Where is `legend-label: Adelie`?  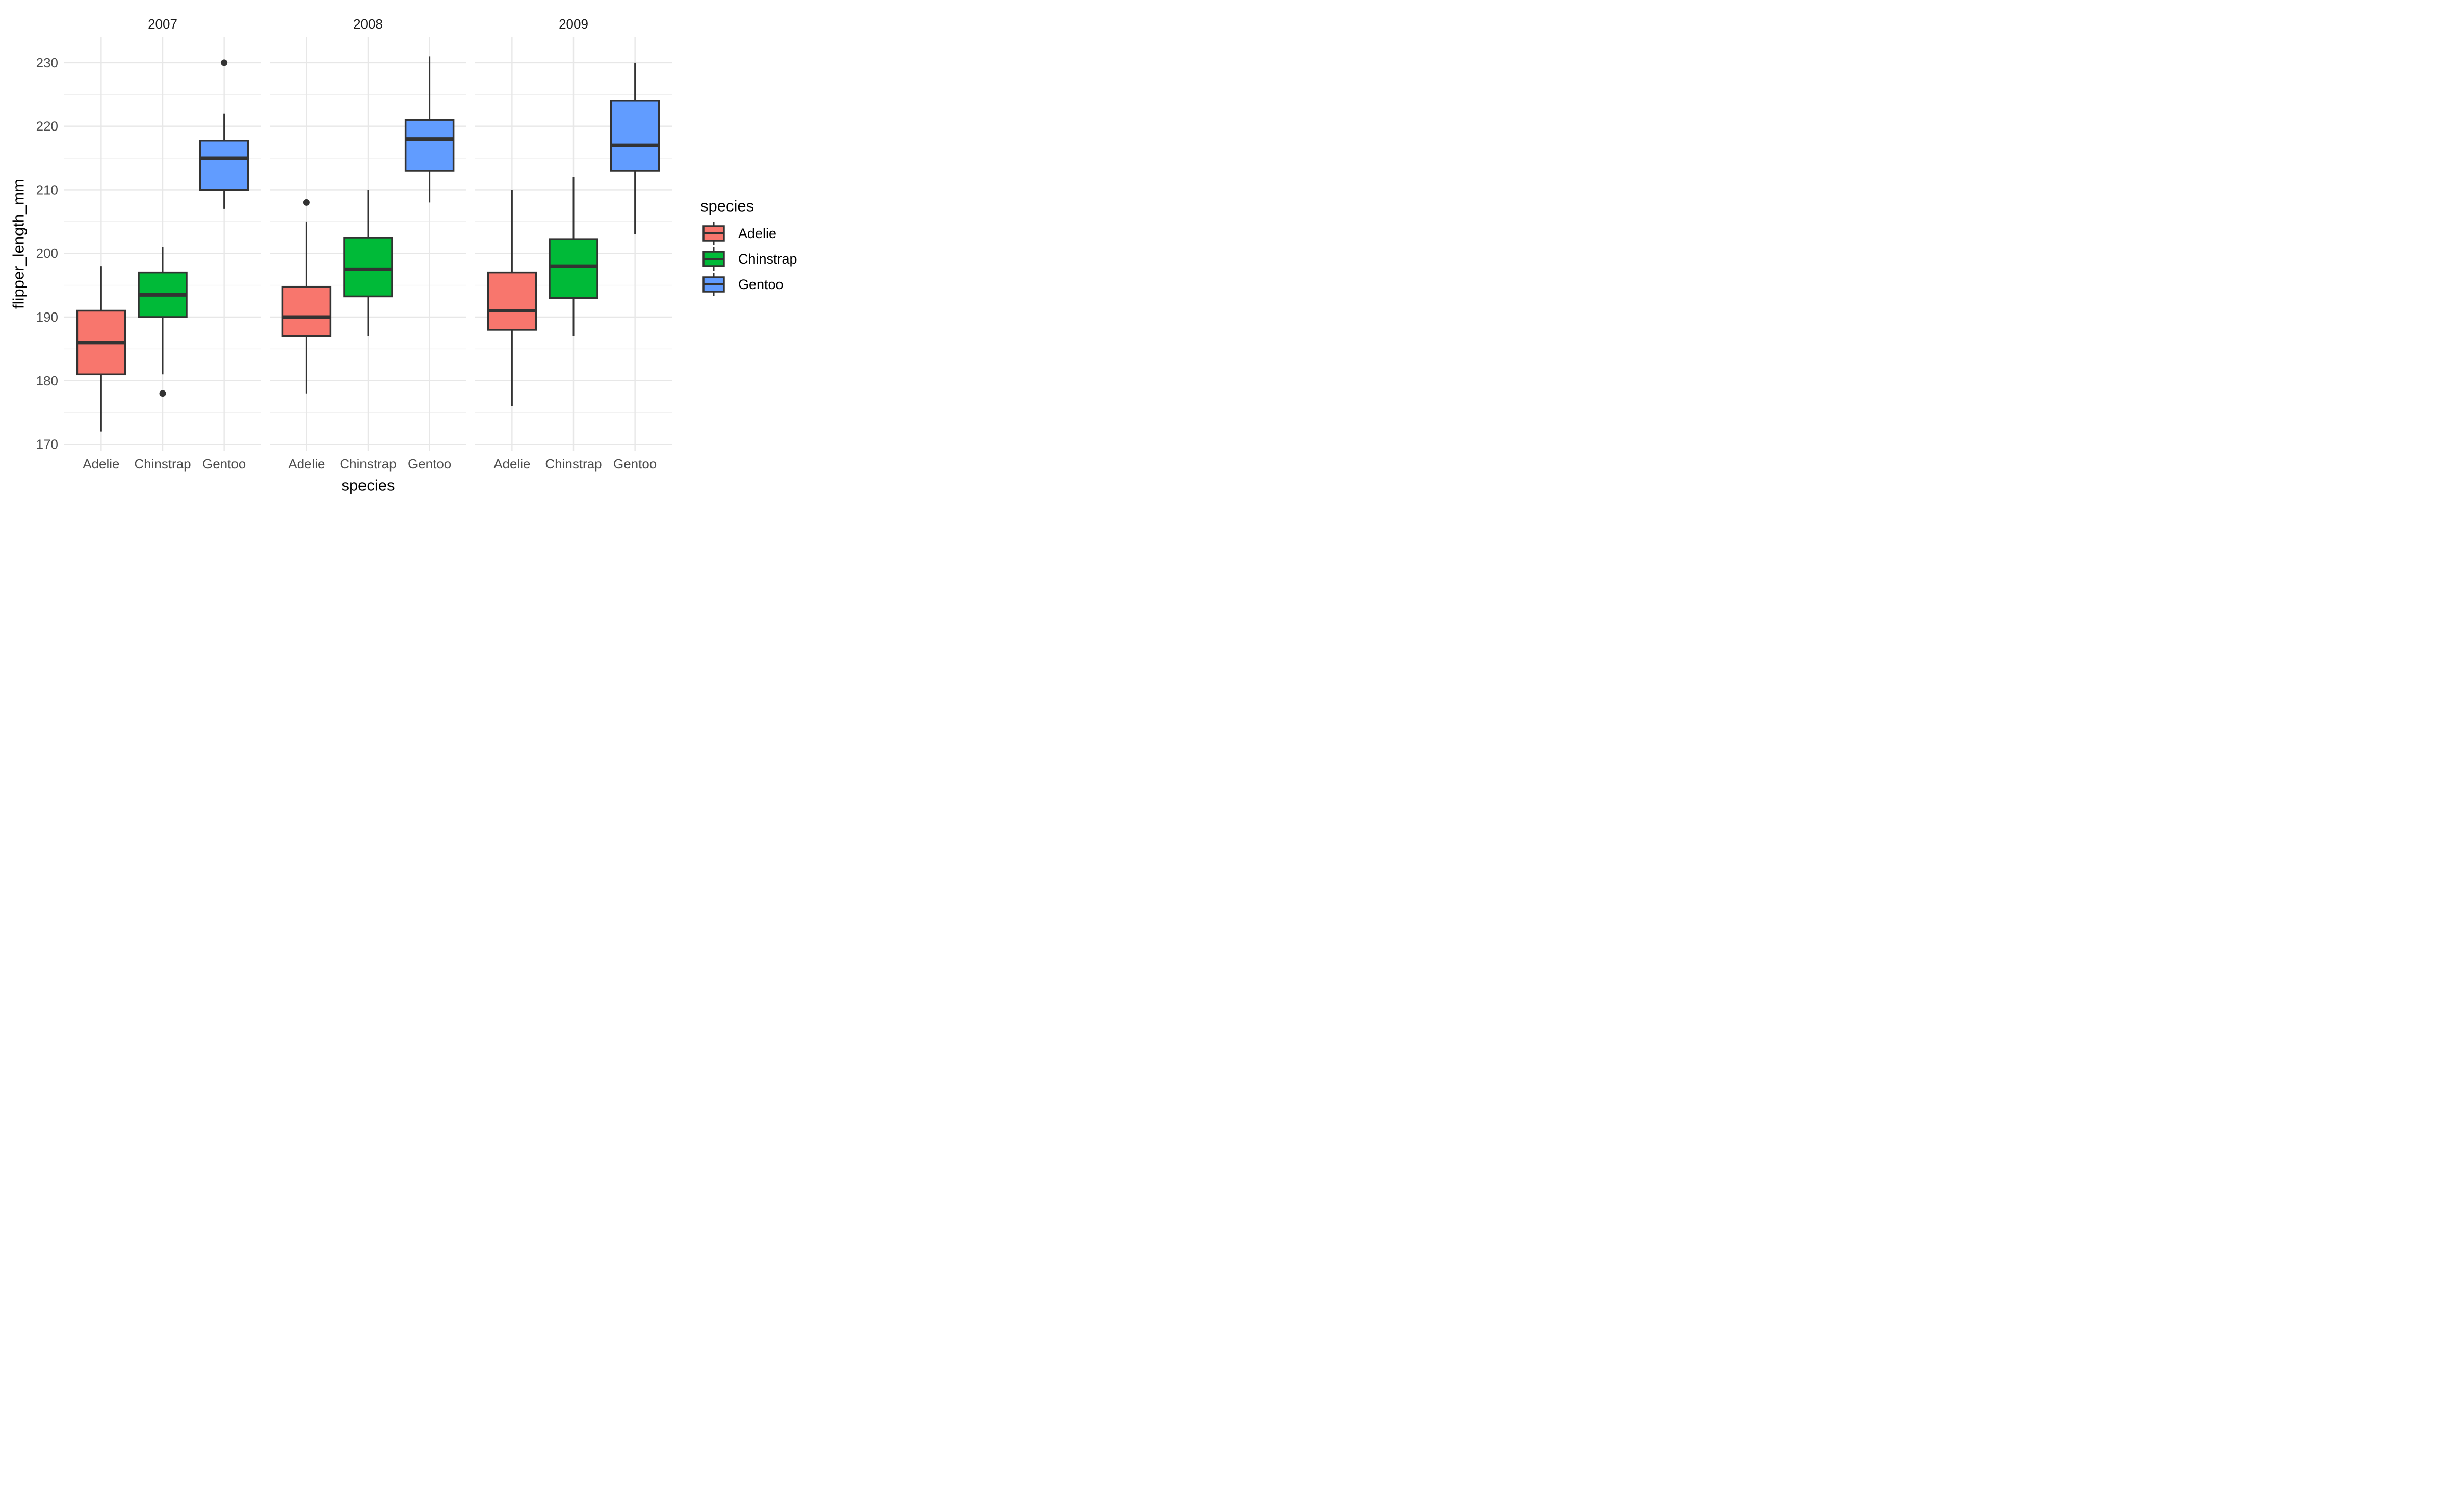
legend-label: Adelie is located at coordinates (757, 233).